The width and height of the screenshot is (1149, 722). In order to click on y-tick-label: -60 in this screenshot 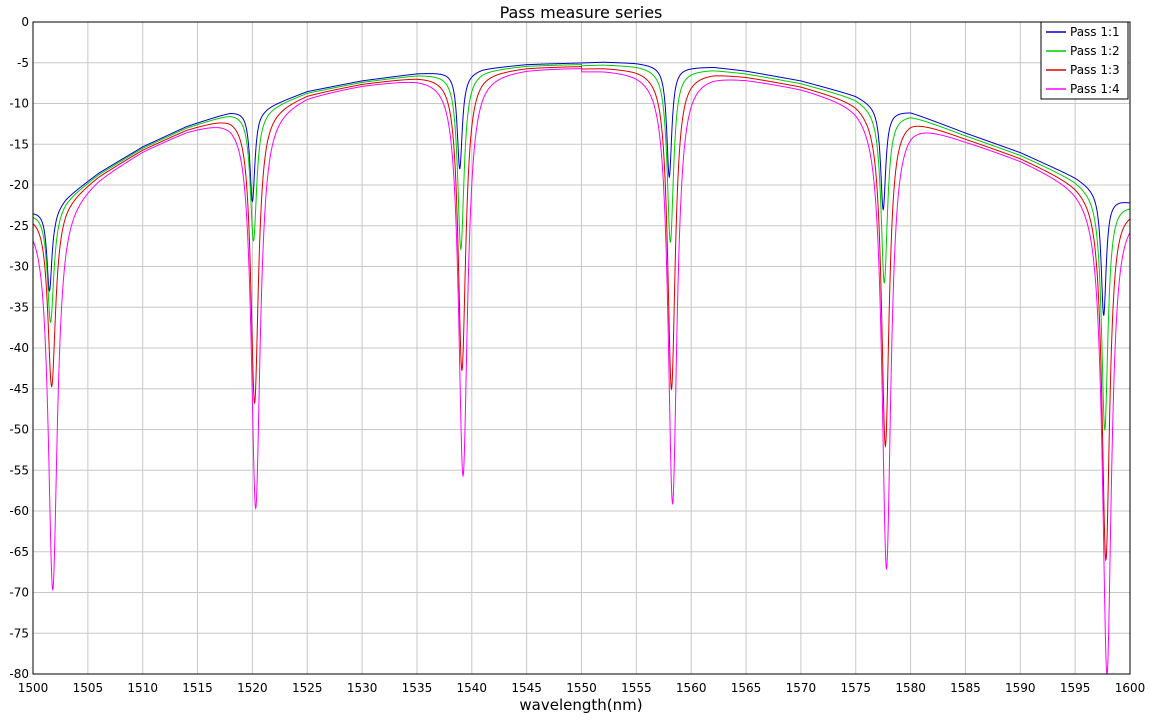, I will do `click(19, 511)`.